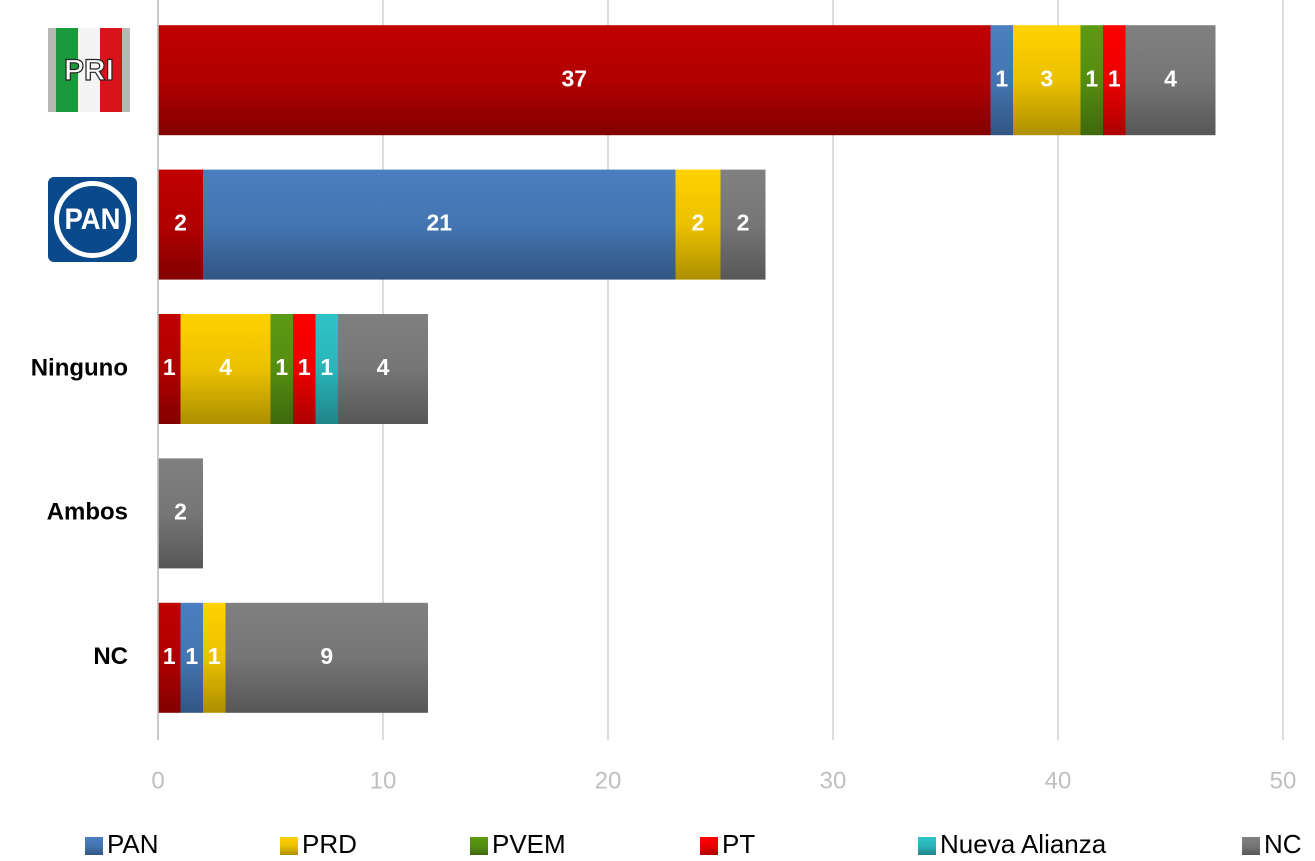 The width and height of the screenshot is (1315, 861). I want to click on category-label: PRI, so click(89, 70).